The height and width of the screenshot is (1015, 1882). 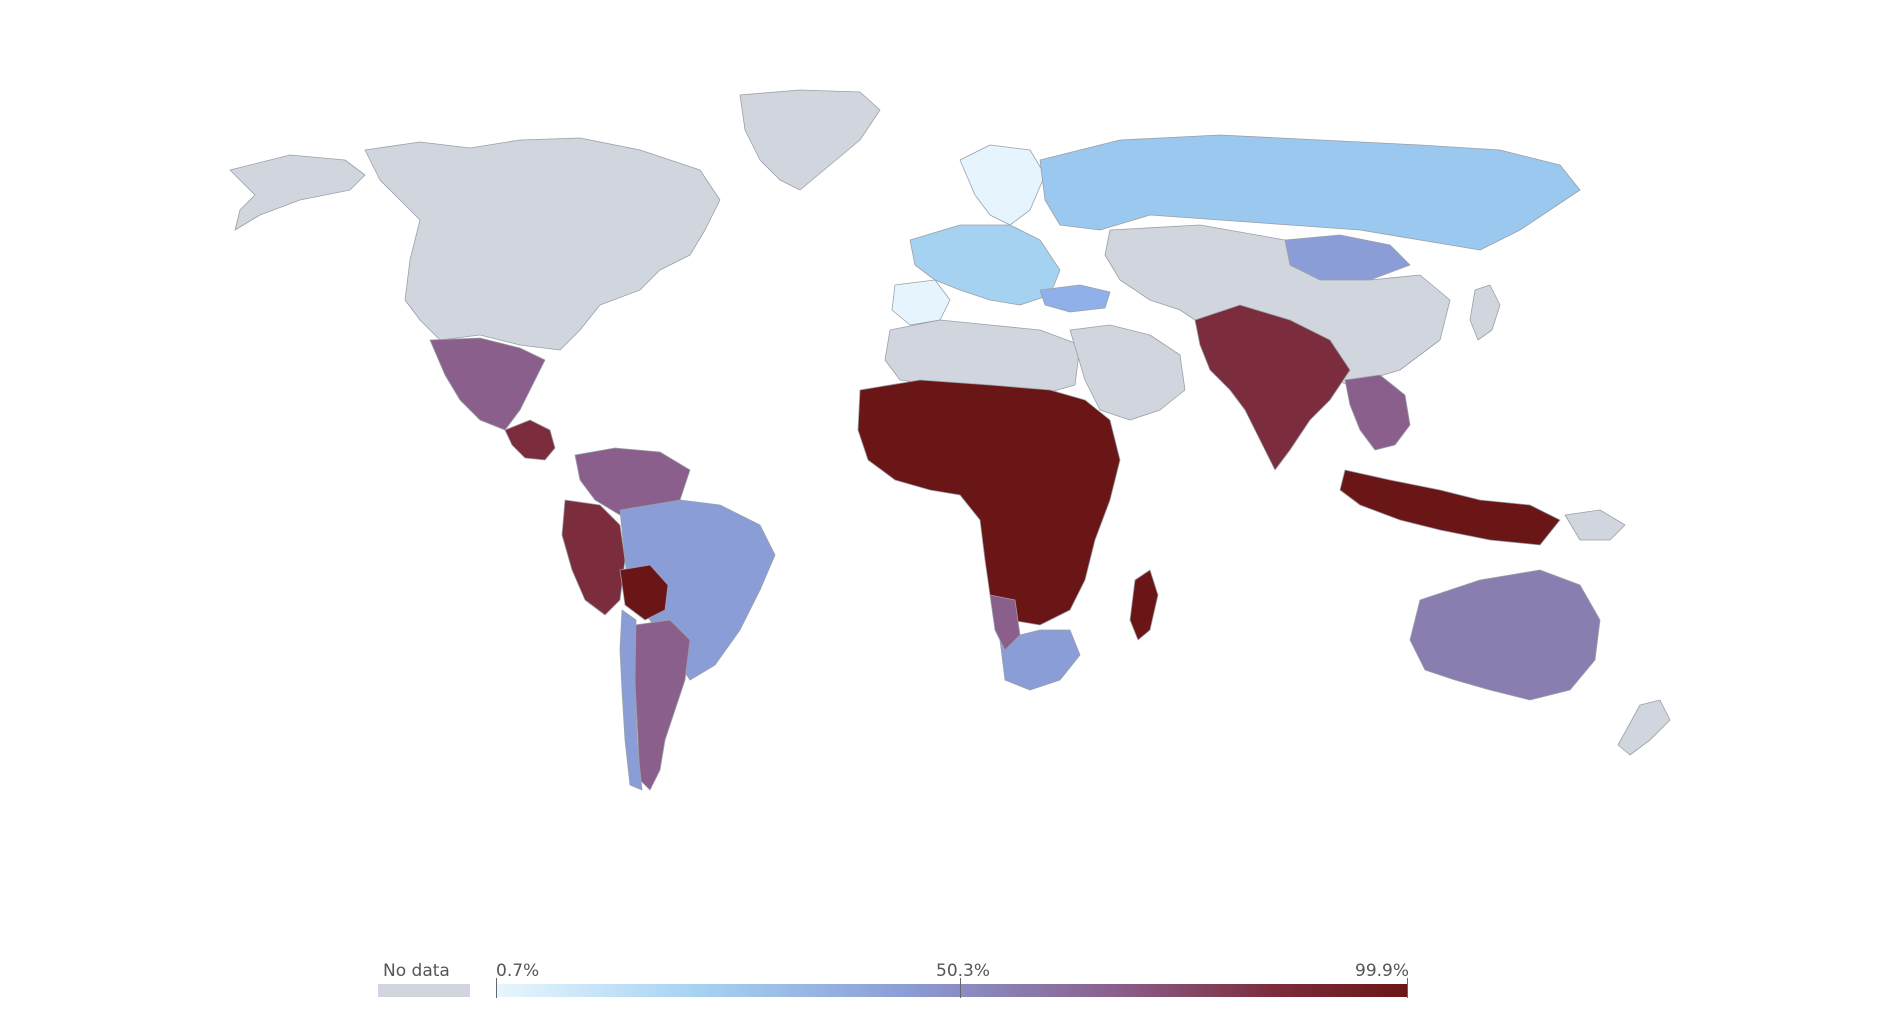 I want to click on country-north-america-canada-usa, so click(x=542, y=244).